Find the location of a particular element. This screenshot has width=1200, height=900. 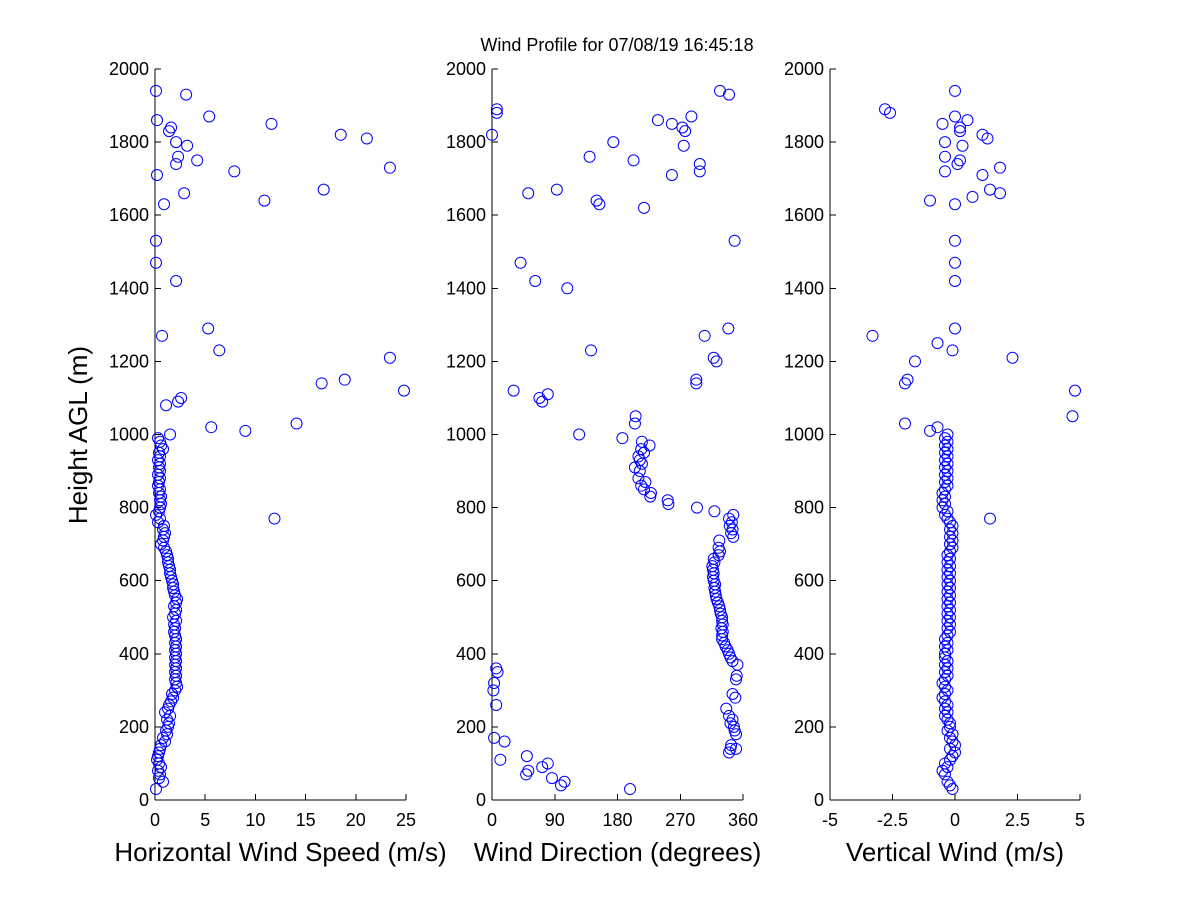

x-tick-label: 5 is located at coordinates (205, 820).